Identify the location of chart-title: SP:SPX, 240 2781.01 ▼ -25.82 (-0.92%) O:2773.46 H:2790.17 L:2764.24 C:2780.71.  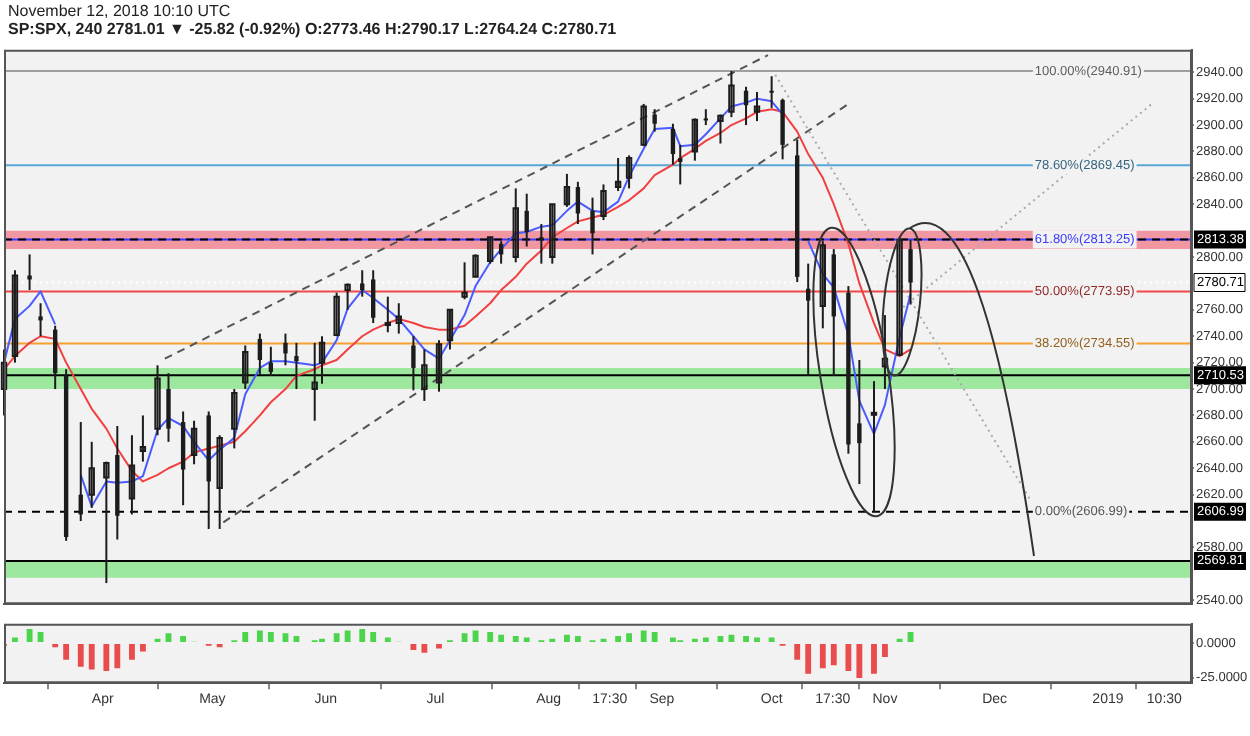
(312, 29).